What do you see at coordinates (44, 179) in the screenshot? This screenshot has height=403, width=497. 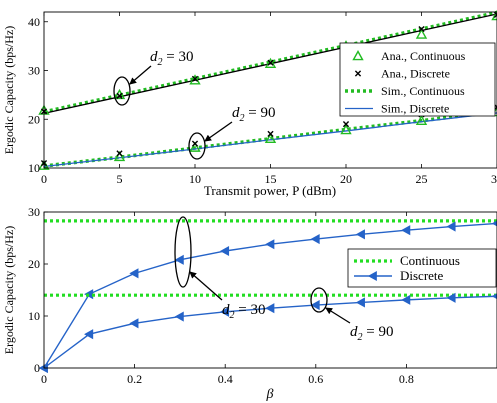 I see `top-x-tick-label: 0` at bounding box center [44, 179].